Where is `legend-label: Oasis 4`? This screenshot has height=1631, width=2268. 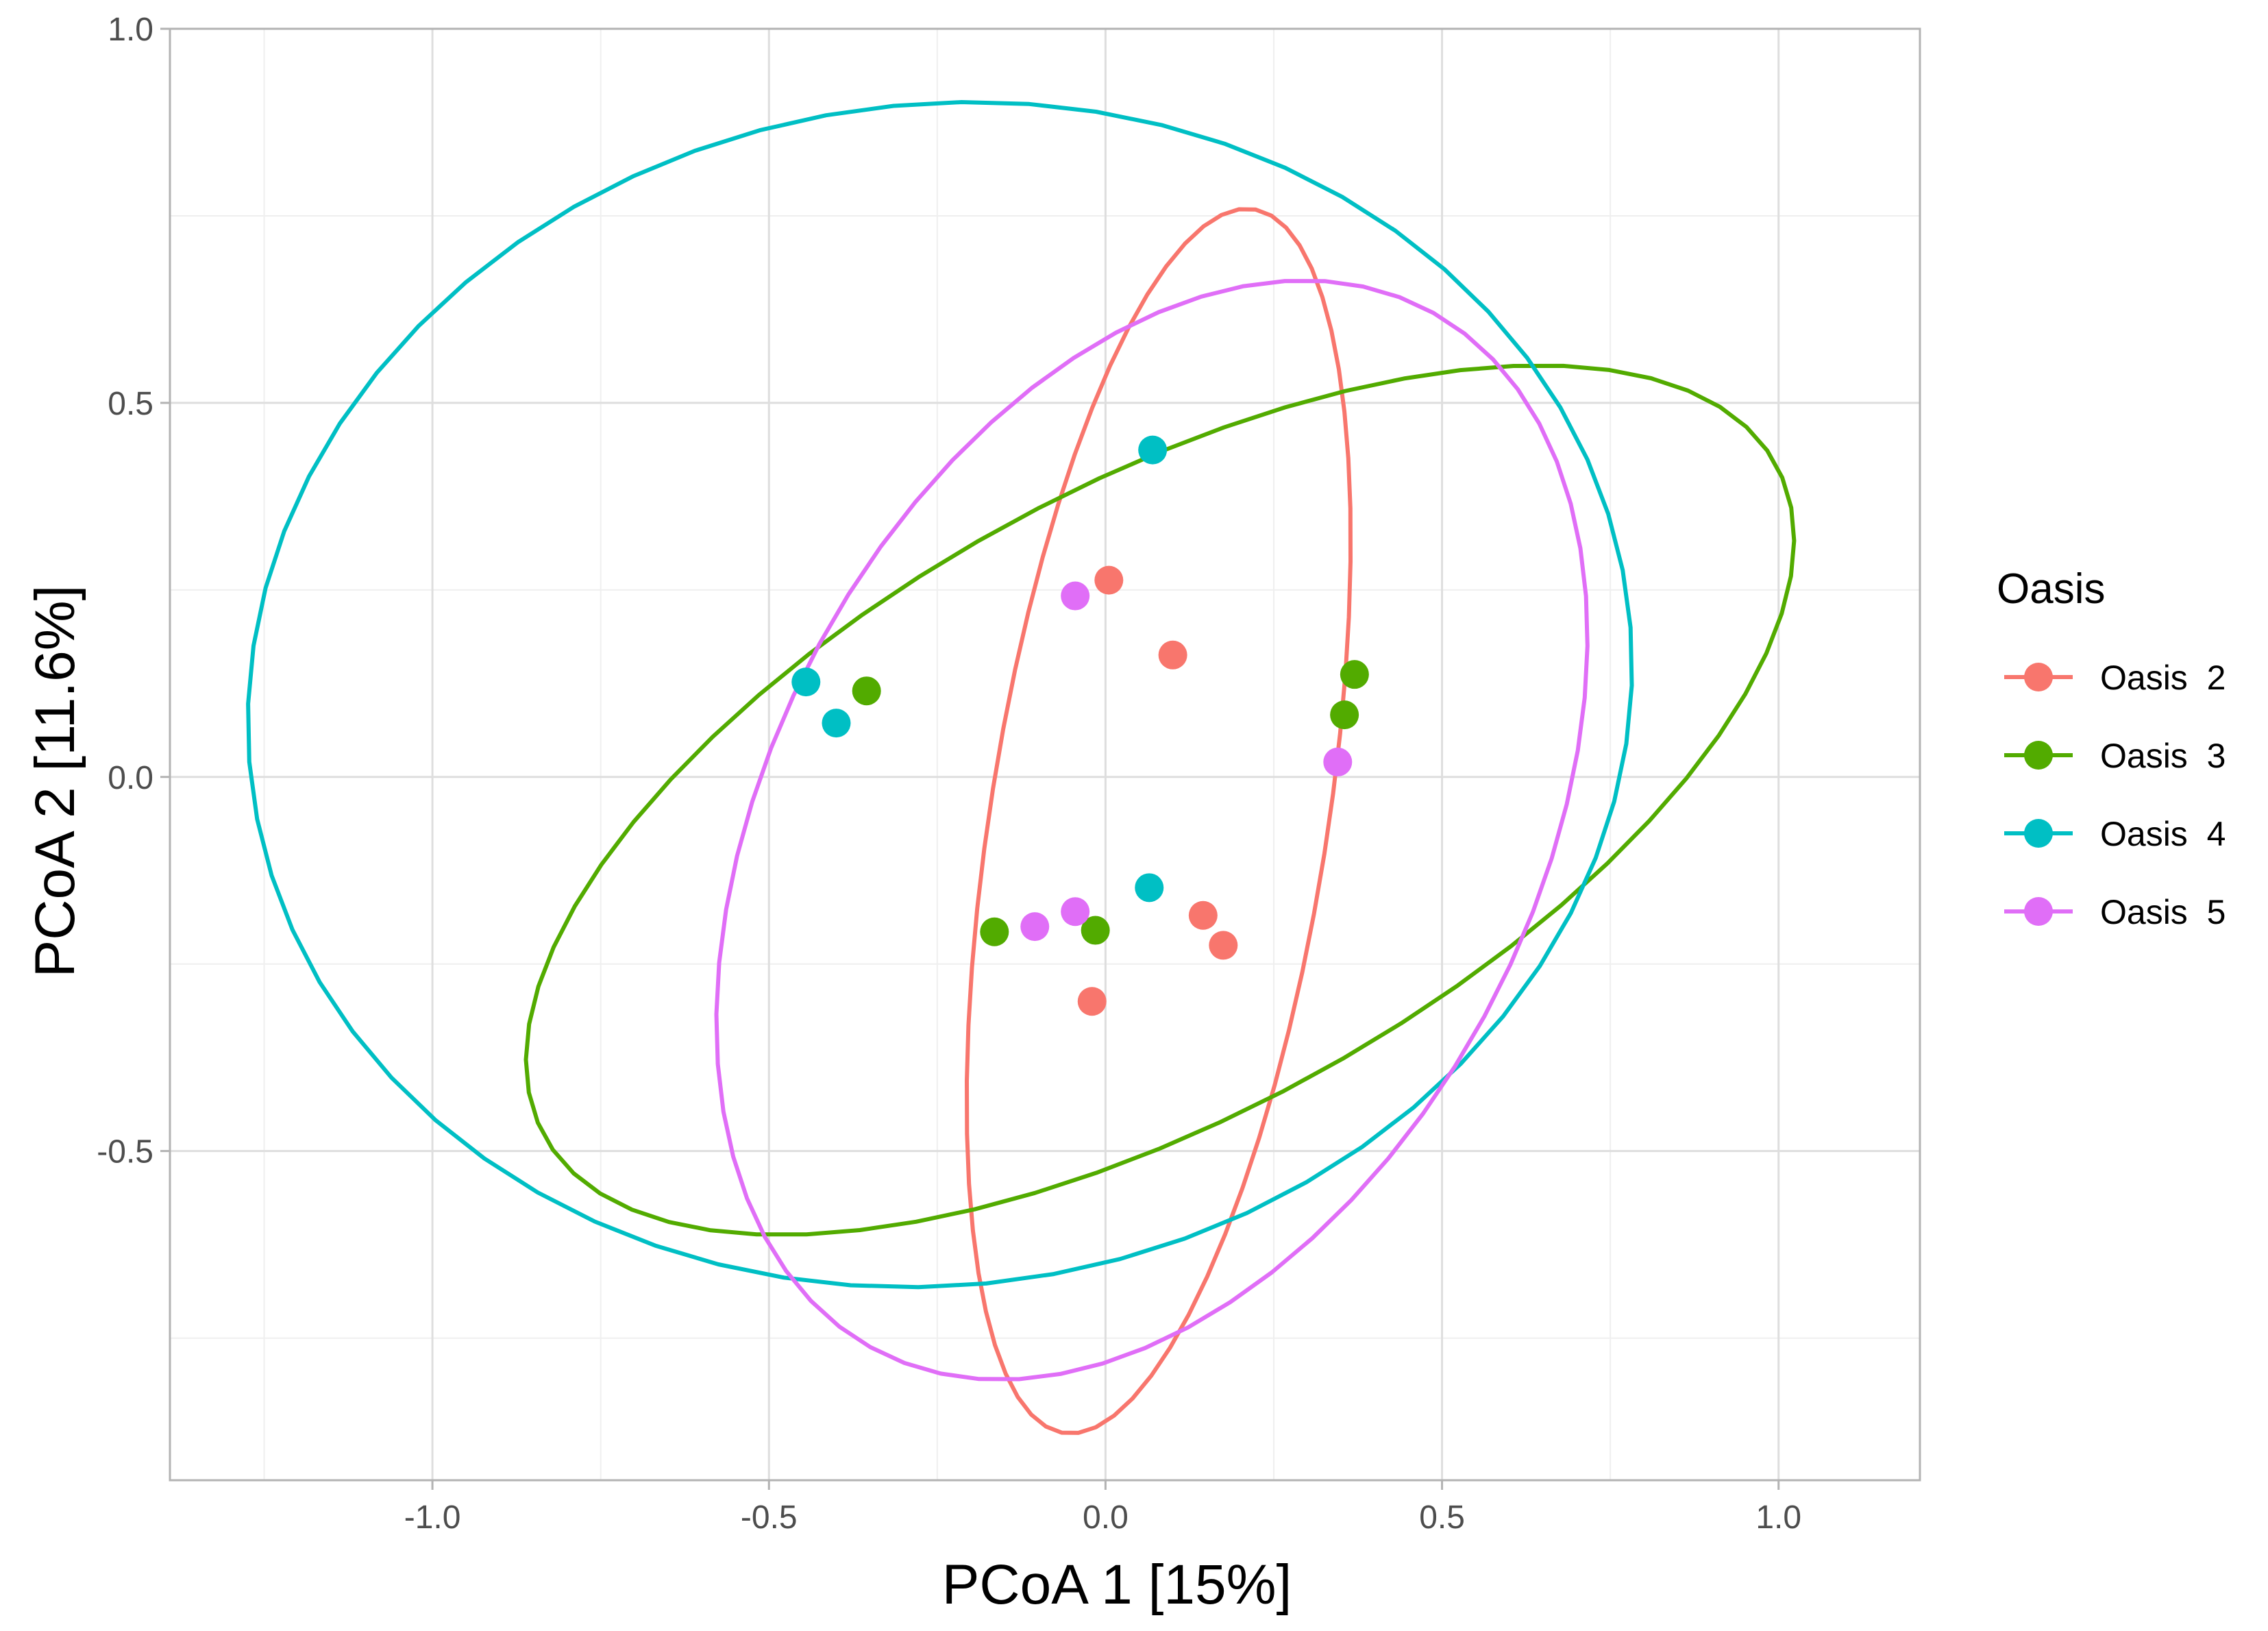 legend-label: Oasis 4 is located at coordinates (2163, 834).